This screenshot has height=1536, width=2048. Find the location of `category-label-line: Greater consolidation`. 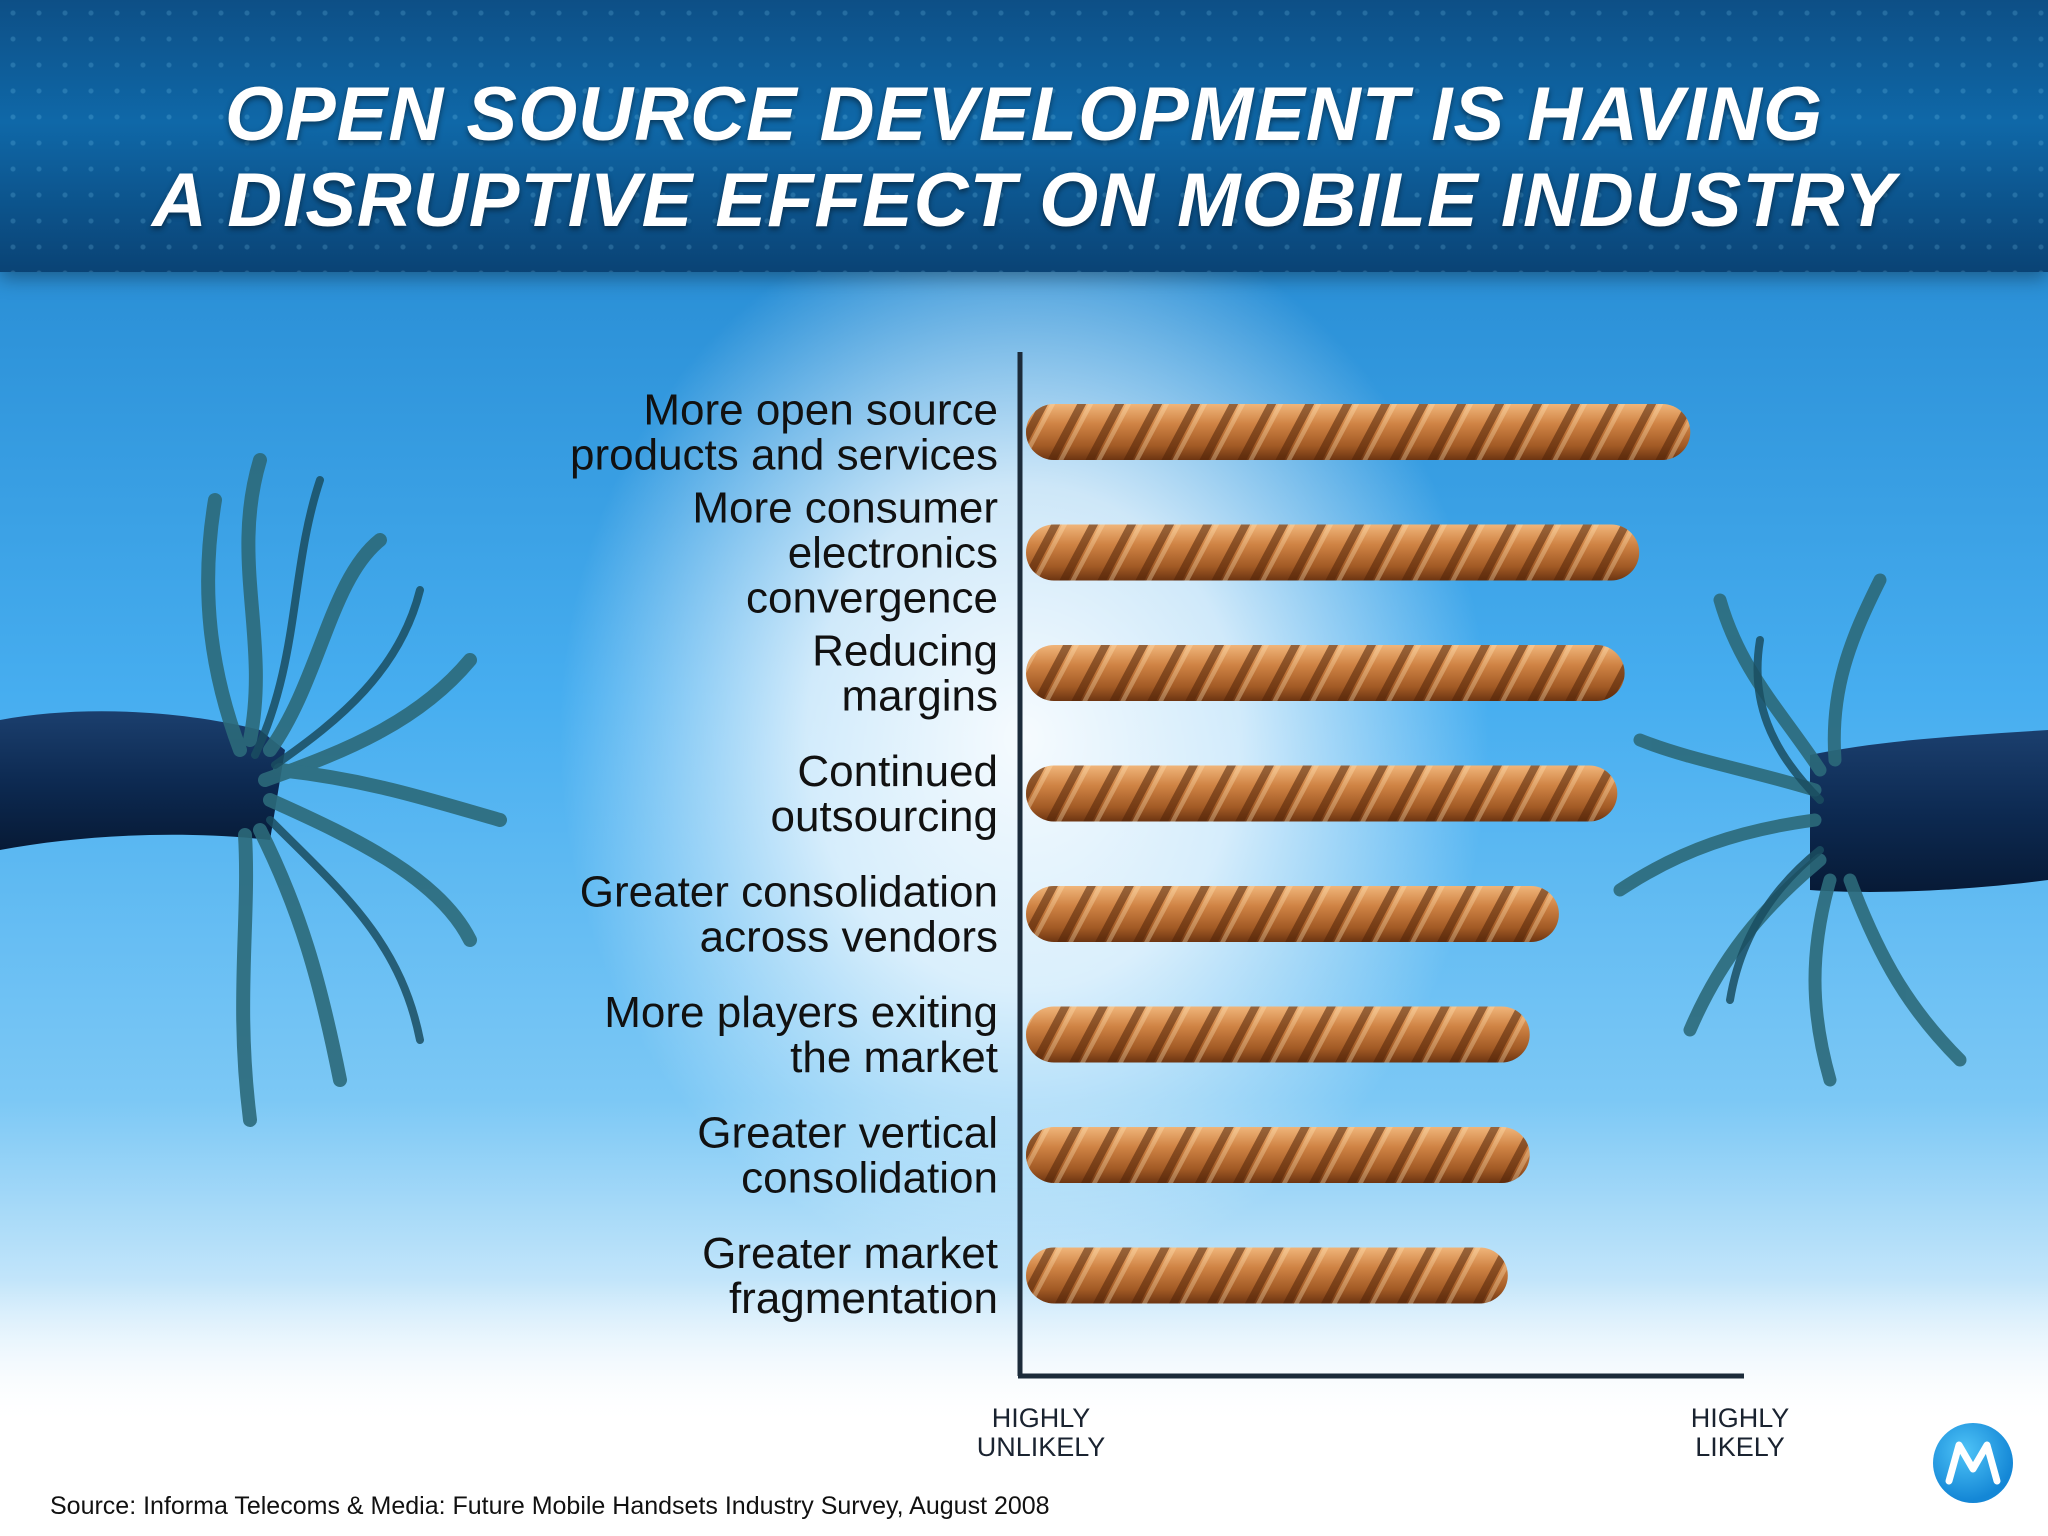

category-label-line: Greater consolidation is located at coordinates (789, 892).